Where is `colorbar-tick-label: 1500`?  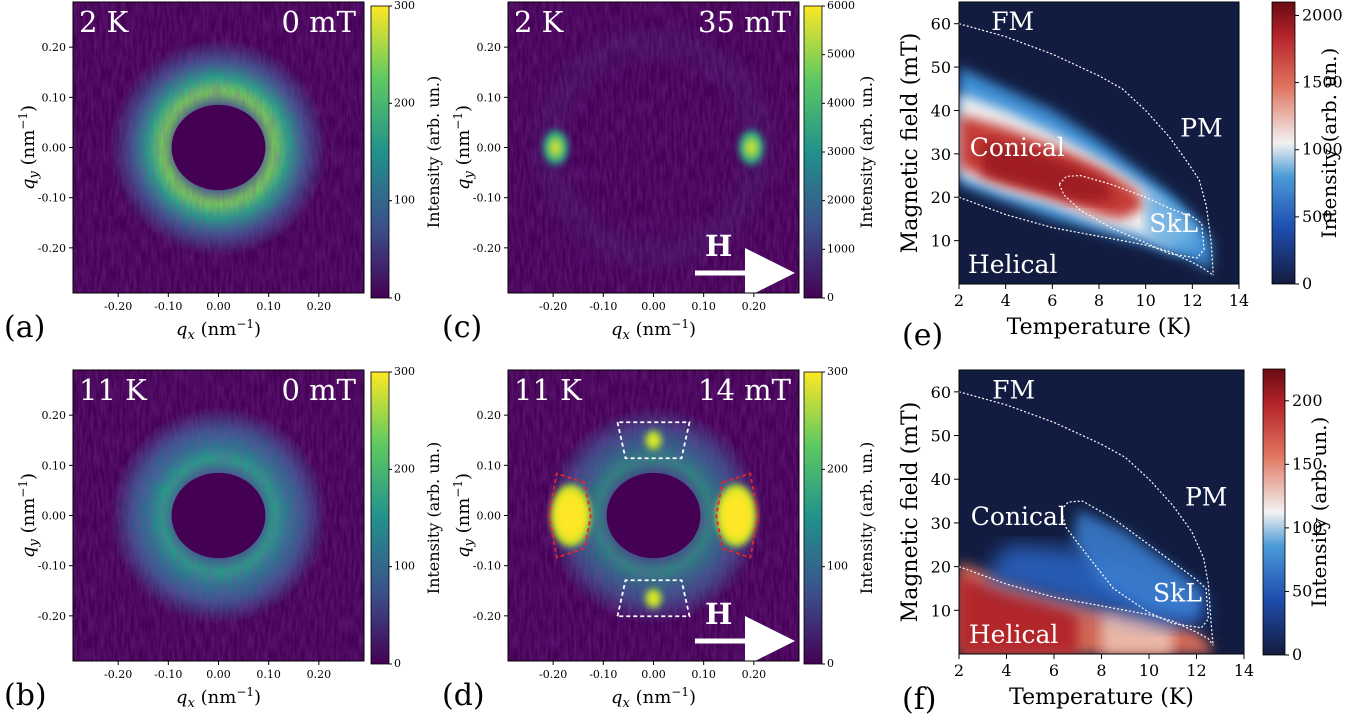 colorbar-tick-label: 1500 is located at coordinates (1322, 82).